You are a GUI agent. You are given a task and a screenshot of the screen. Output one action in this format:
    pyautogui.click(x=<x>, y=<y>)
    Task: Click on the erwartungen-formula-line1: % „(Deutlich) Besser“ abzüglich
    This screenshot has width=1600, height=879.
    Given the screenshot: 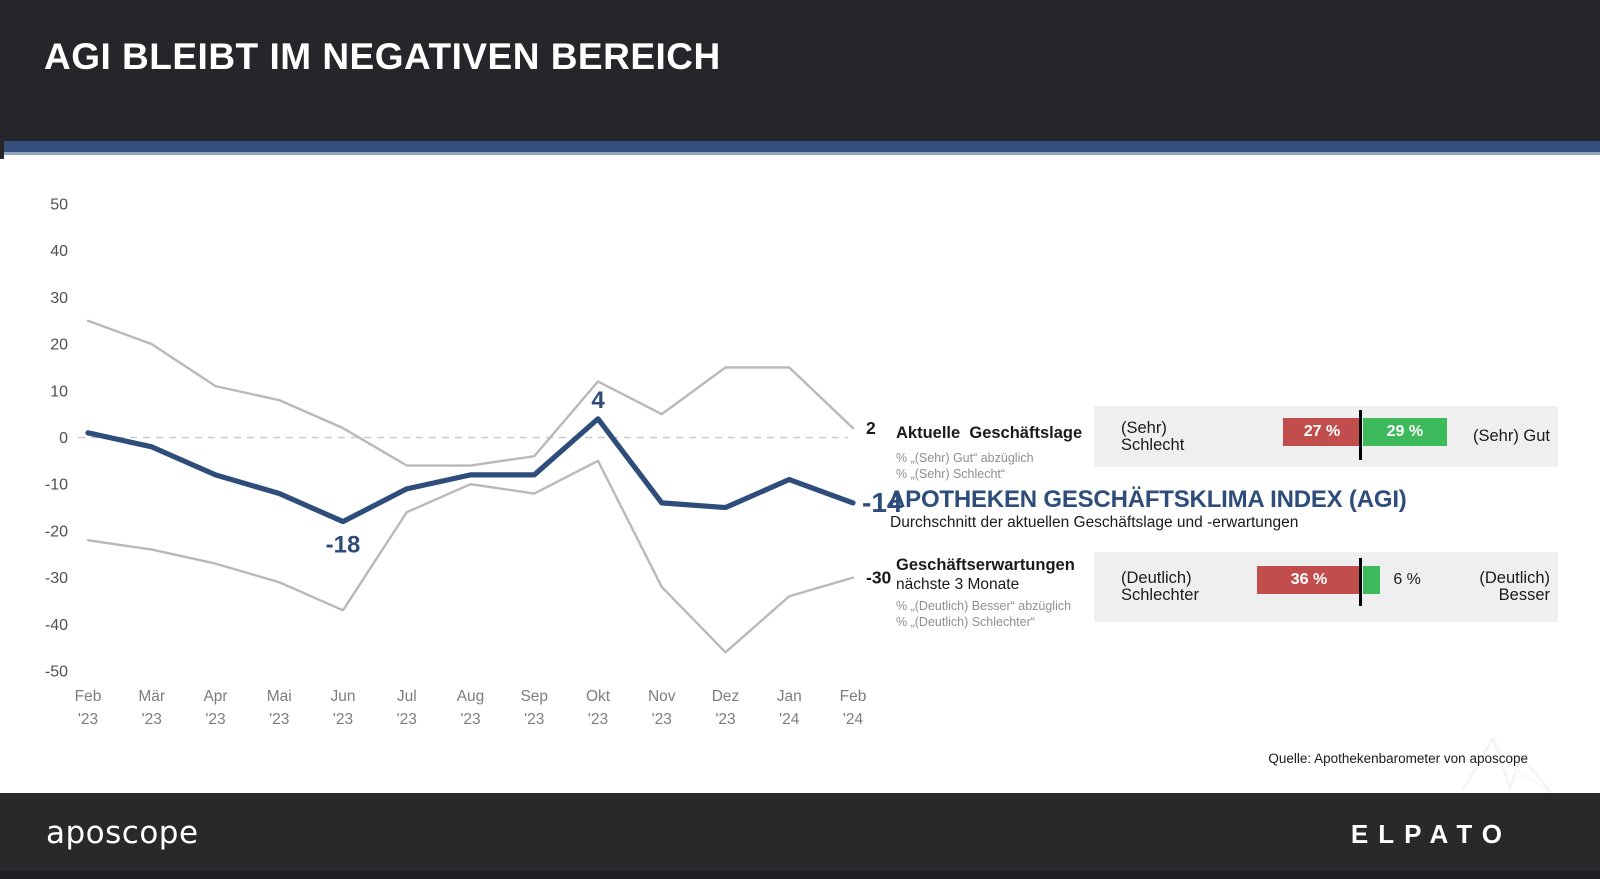 What is the action you would take?
    pyautogui.click(x=984, y=606)
    